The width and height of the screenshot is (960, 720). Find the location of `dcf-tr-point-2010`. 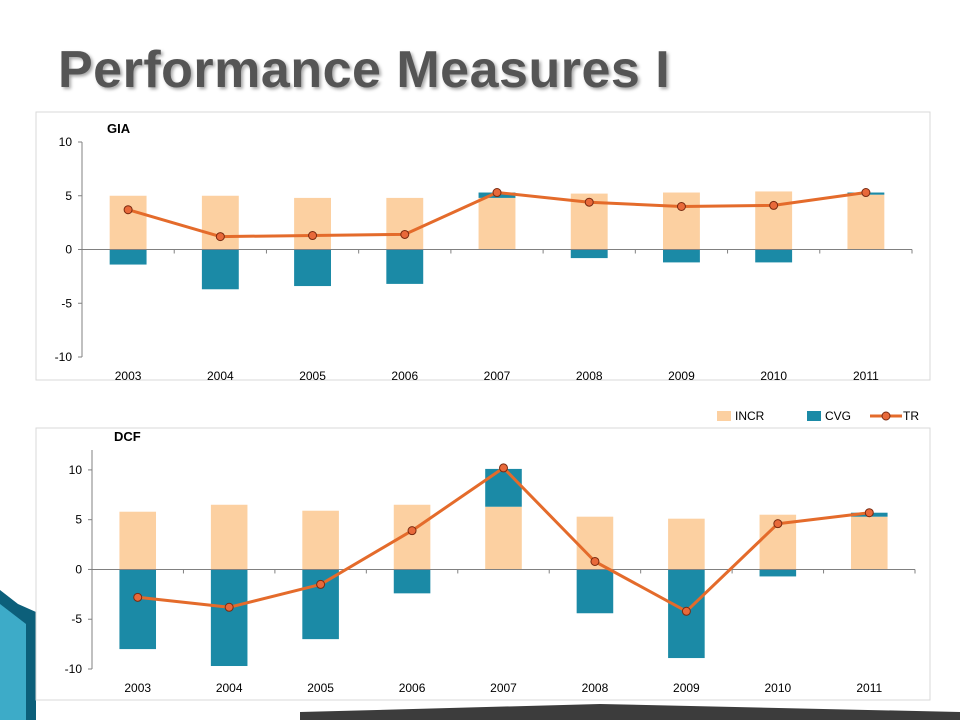

dcf-tr-point-2010 is located at coordinates (778, 524).